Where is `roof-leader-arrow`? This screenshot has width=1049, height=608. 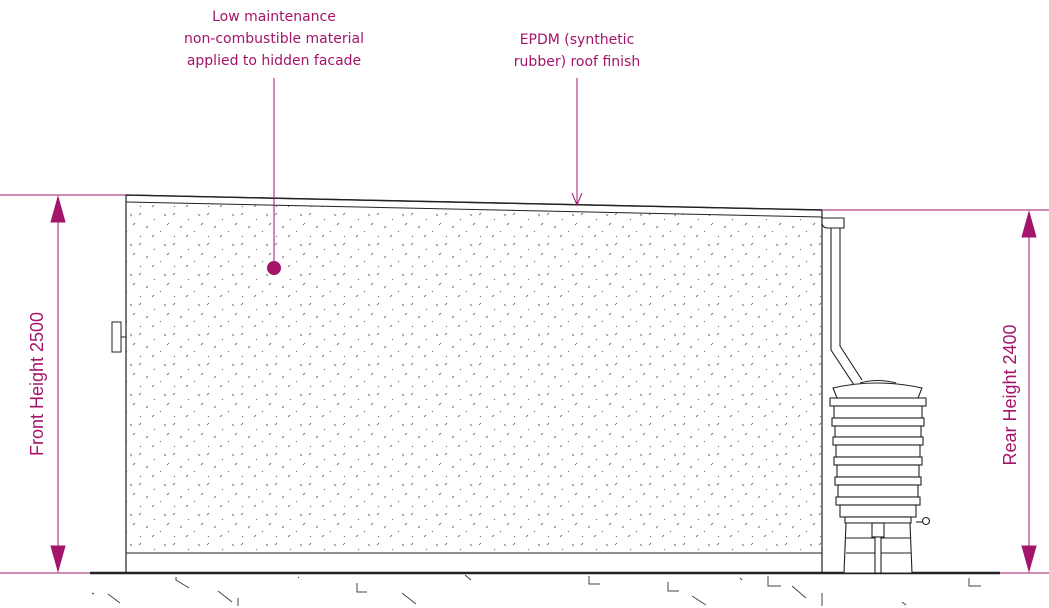
roof-leader-arrow is located at coordinates (577, 199).